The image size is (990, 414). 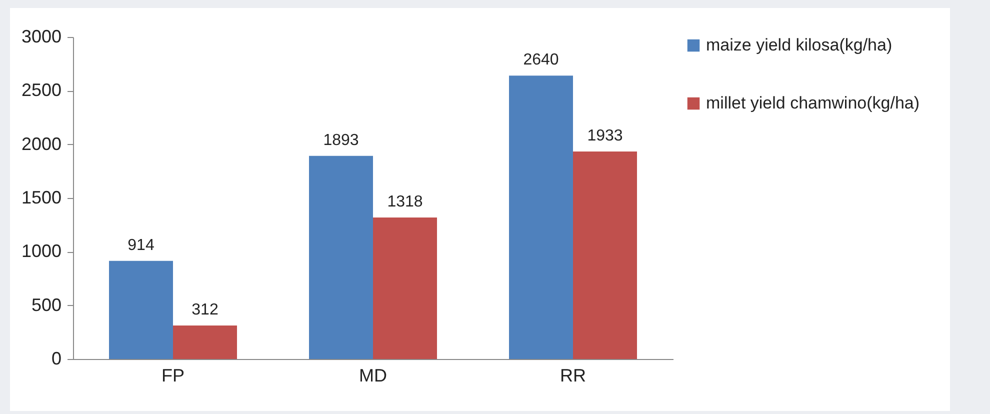 I want to click on y-tick-label: 3000, so click(x=41, y=36).